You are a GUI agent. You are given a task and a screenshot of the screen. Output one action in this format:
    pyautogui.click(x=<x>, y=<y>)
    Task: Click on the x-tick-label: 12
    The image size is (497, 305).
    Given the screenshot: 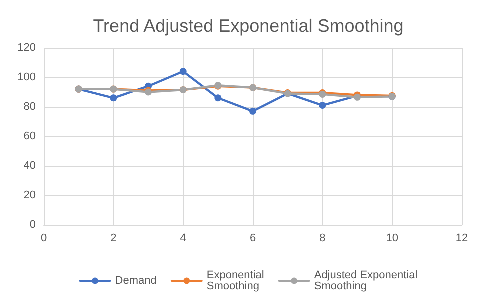 What is the action you would take?
    pyautogui.click(x=462, y=238)
    